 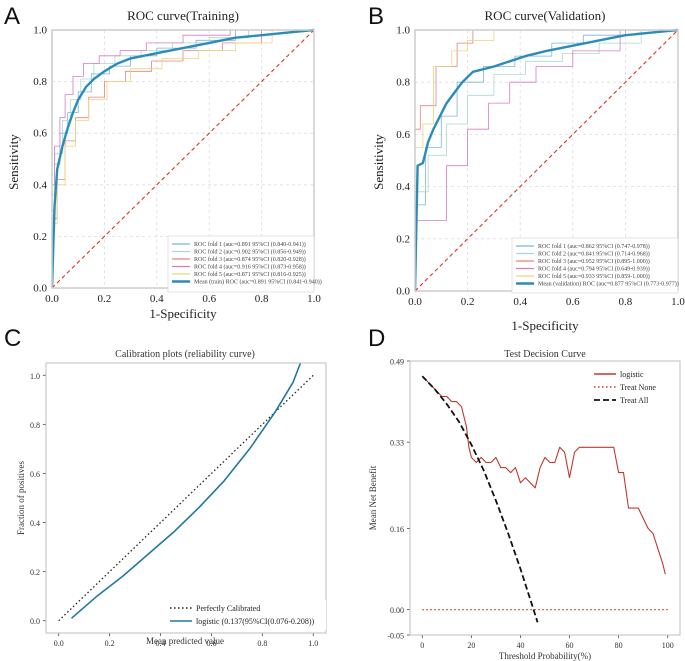 I want to click on x-axis-label: 1-Specificity, so click(x=183, y=313).